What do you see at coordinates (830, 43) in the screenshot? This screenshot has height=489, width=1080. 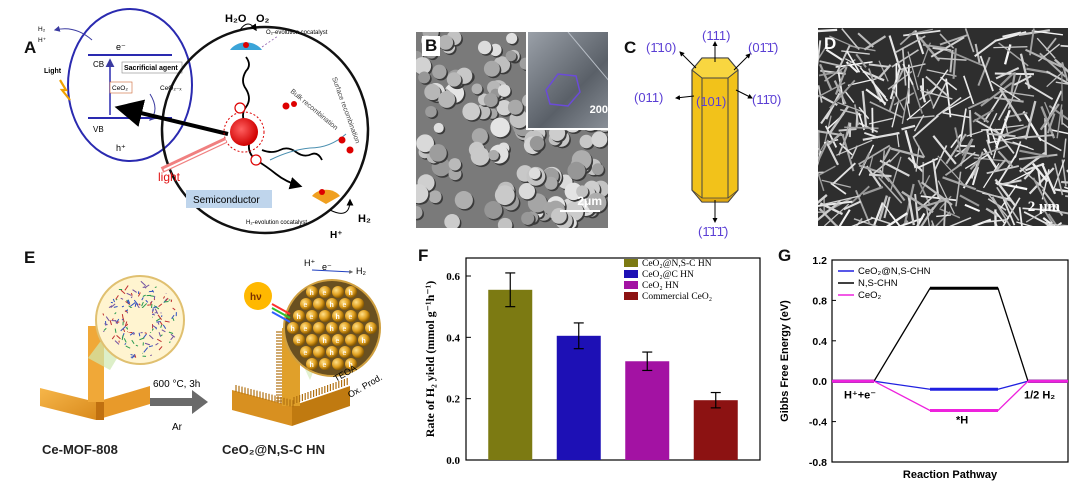 I see `panel-d-label: D` at bounding box center [830, 43].